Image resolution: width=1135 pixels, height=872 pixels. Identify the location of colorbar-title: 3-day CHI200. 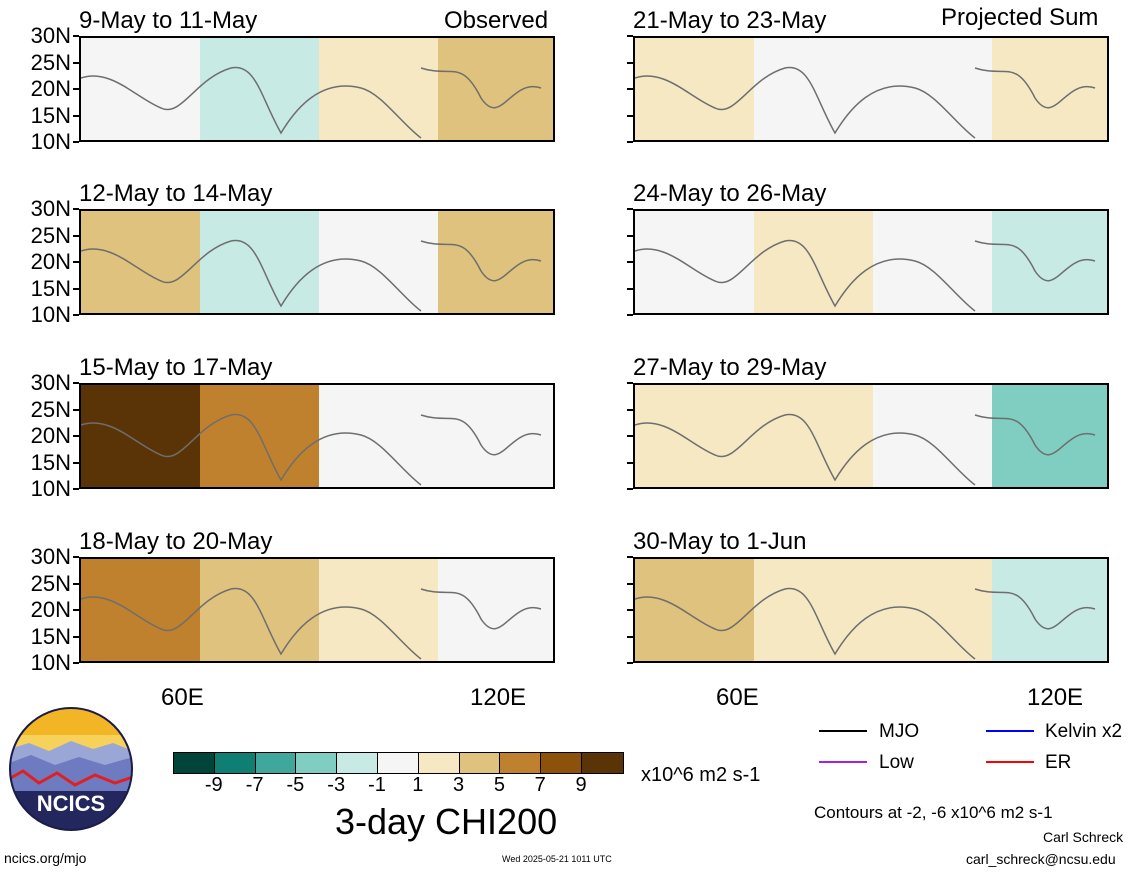
(446, 821).